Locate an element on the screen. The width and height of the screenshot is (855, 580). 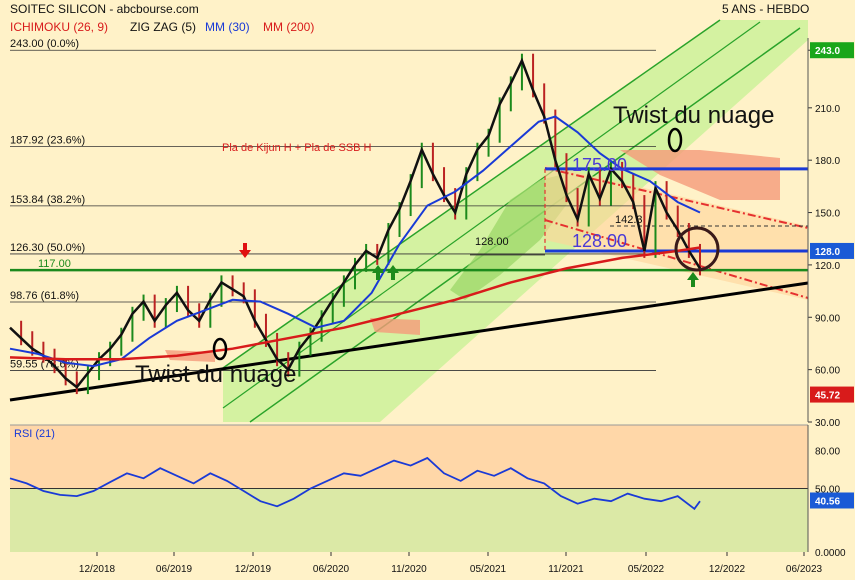
fib-label-3: 126.30 (50.0%) is located at coordinates (47, 248).